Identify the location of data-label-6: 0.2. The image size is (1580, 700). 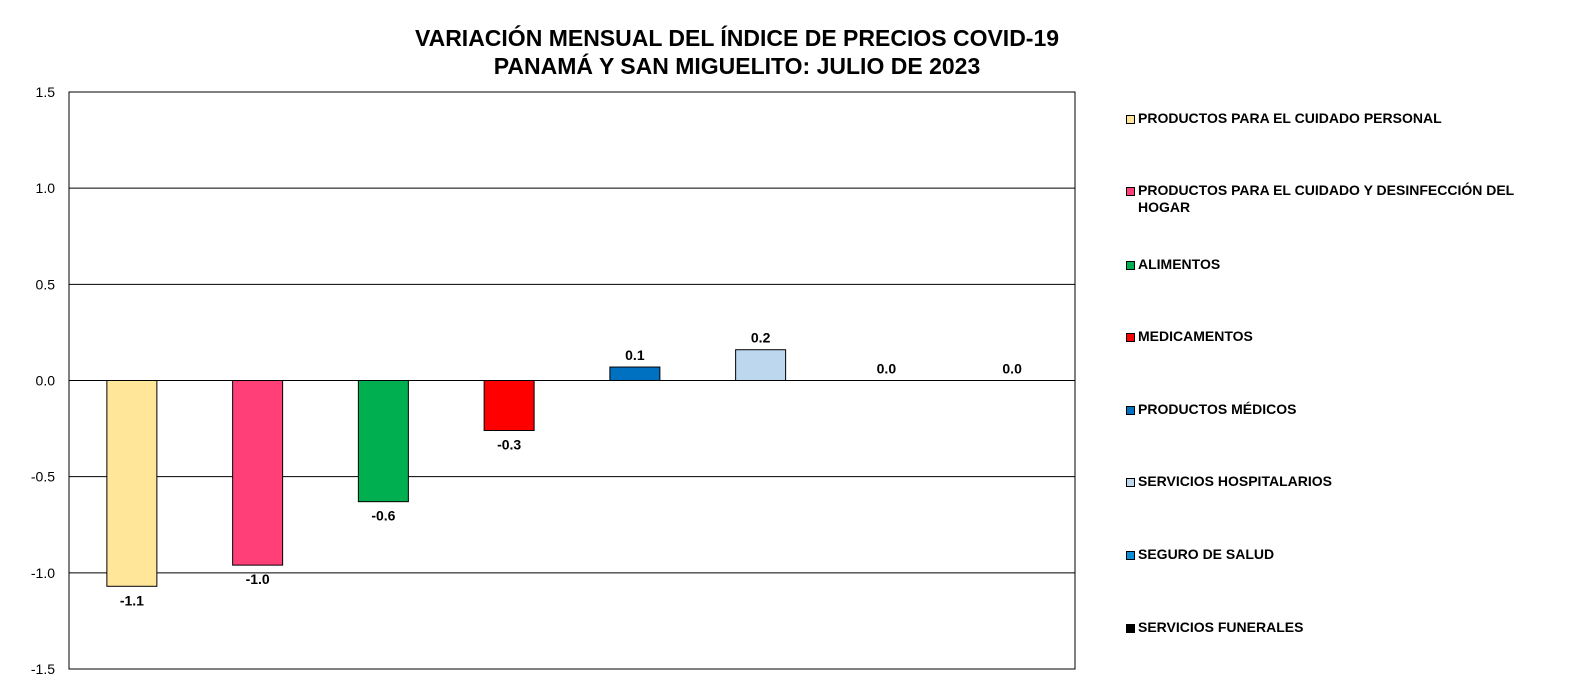
(761, 338).